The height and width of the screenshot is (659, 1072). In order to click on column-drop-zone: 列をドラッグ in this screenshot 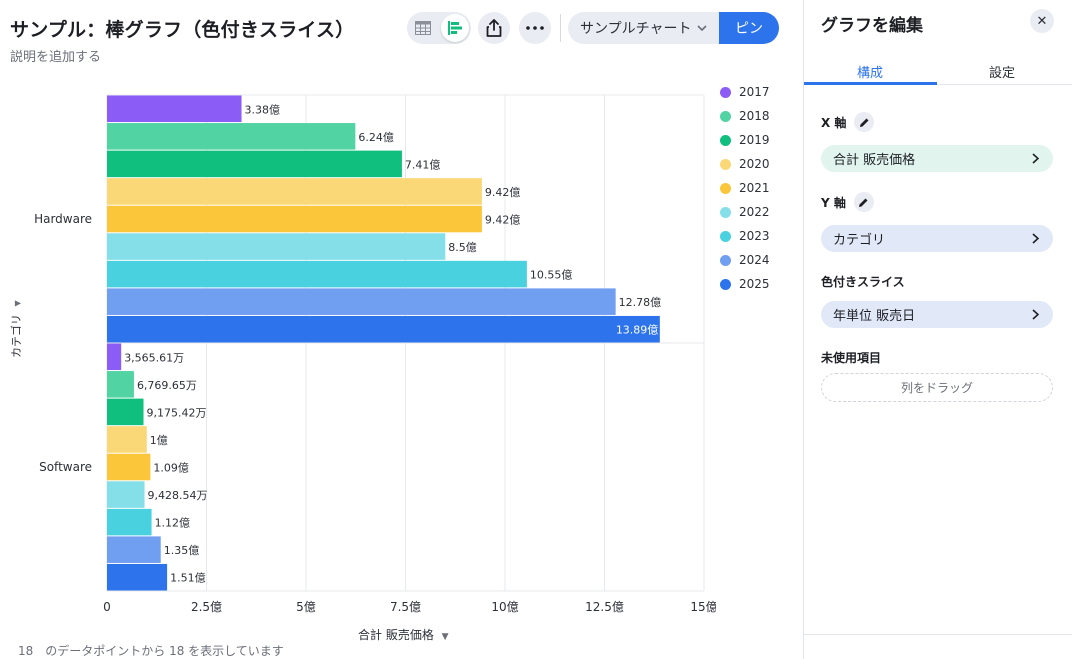, I will do `click(937, 387)`.